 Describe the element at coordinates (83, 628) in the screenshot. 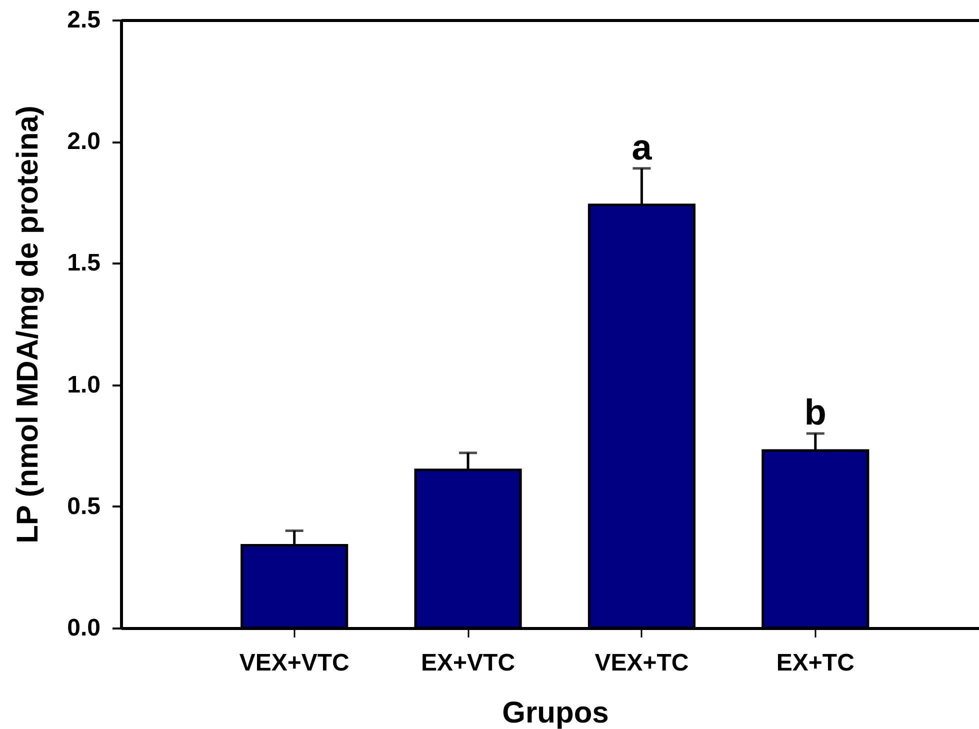

I see `y-tick-label: 0.0` at that location.